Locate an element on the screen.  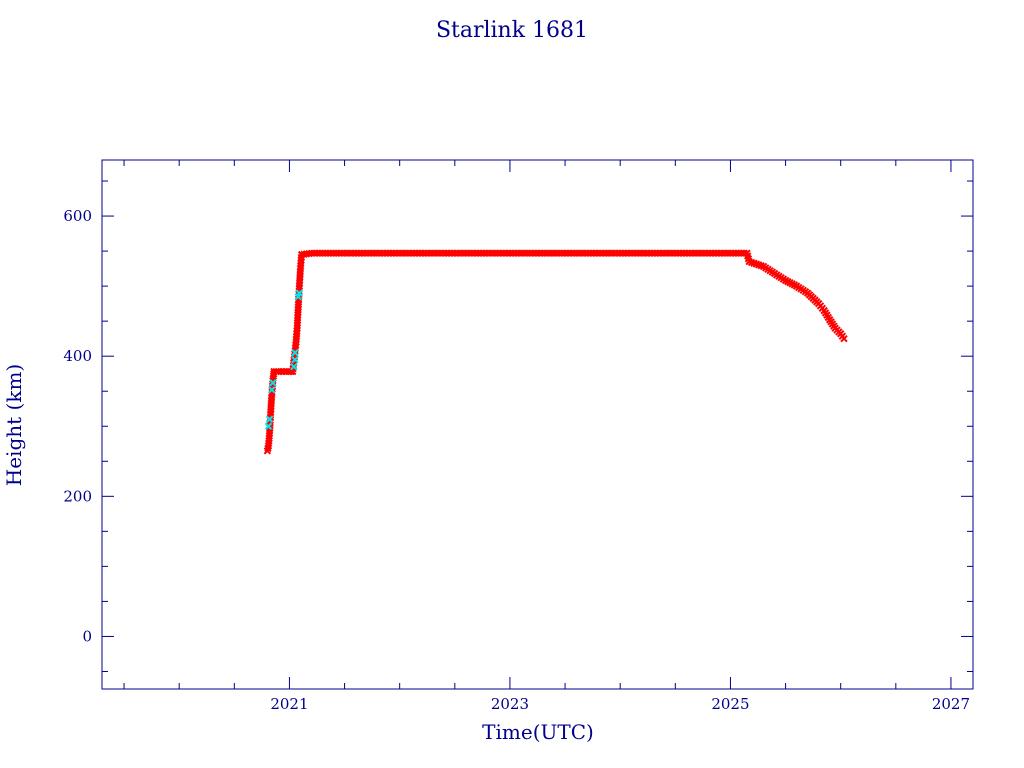
y-tick-label: 600 is located at coordinates (77, 216).